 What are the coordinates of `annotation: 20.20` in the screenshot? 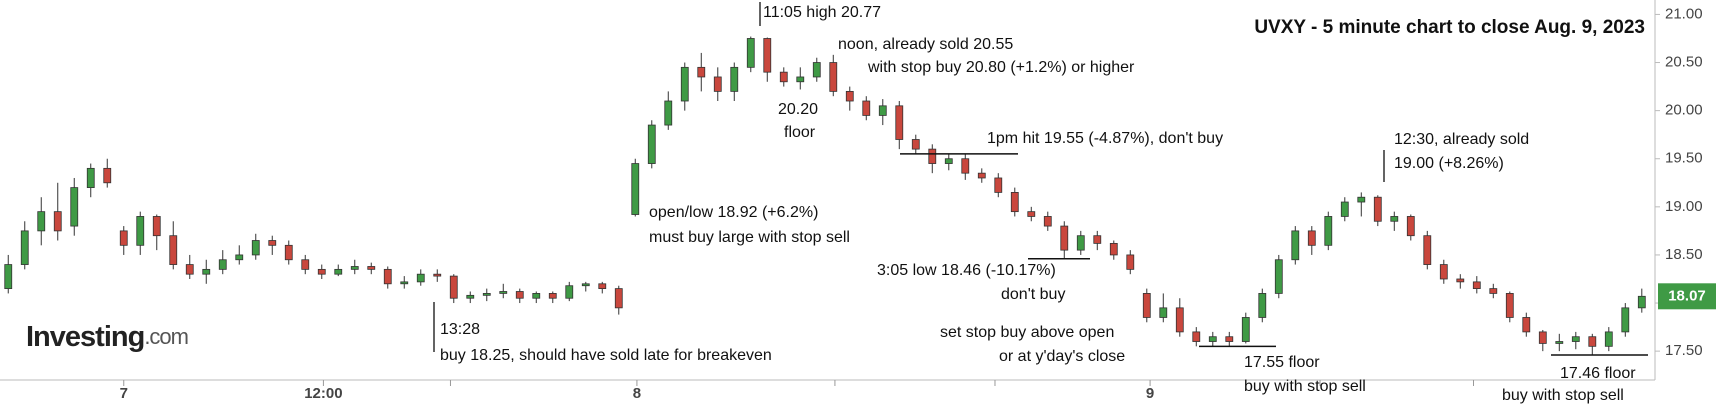 It's located at (798, 109).